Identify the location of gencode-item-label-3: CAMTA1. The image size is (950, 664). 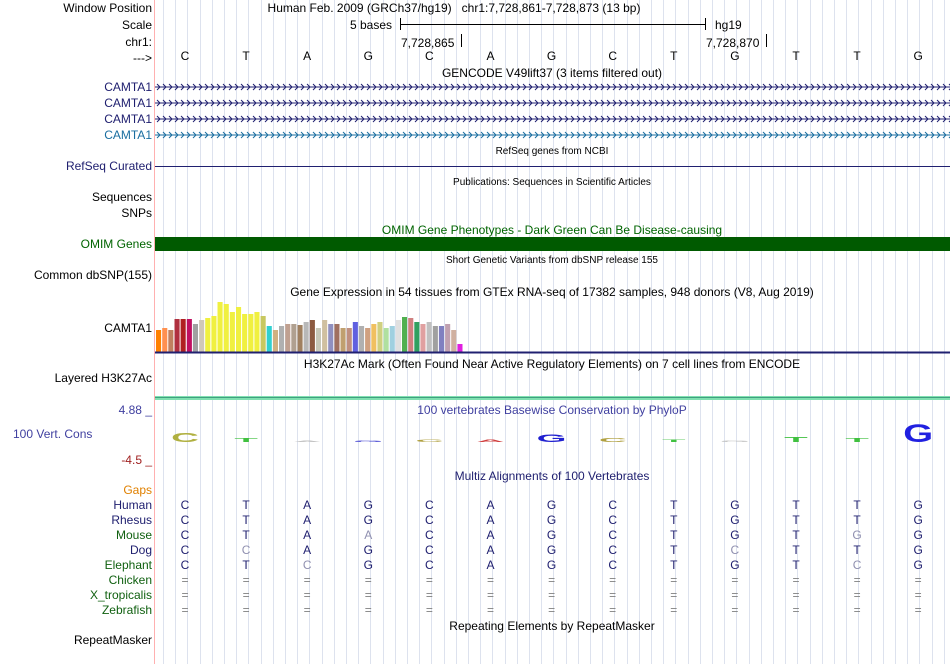
(128, 119).